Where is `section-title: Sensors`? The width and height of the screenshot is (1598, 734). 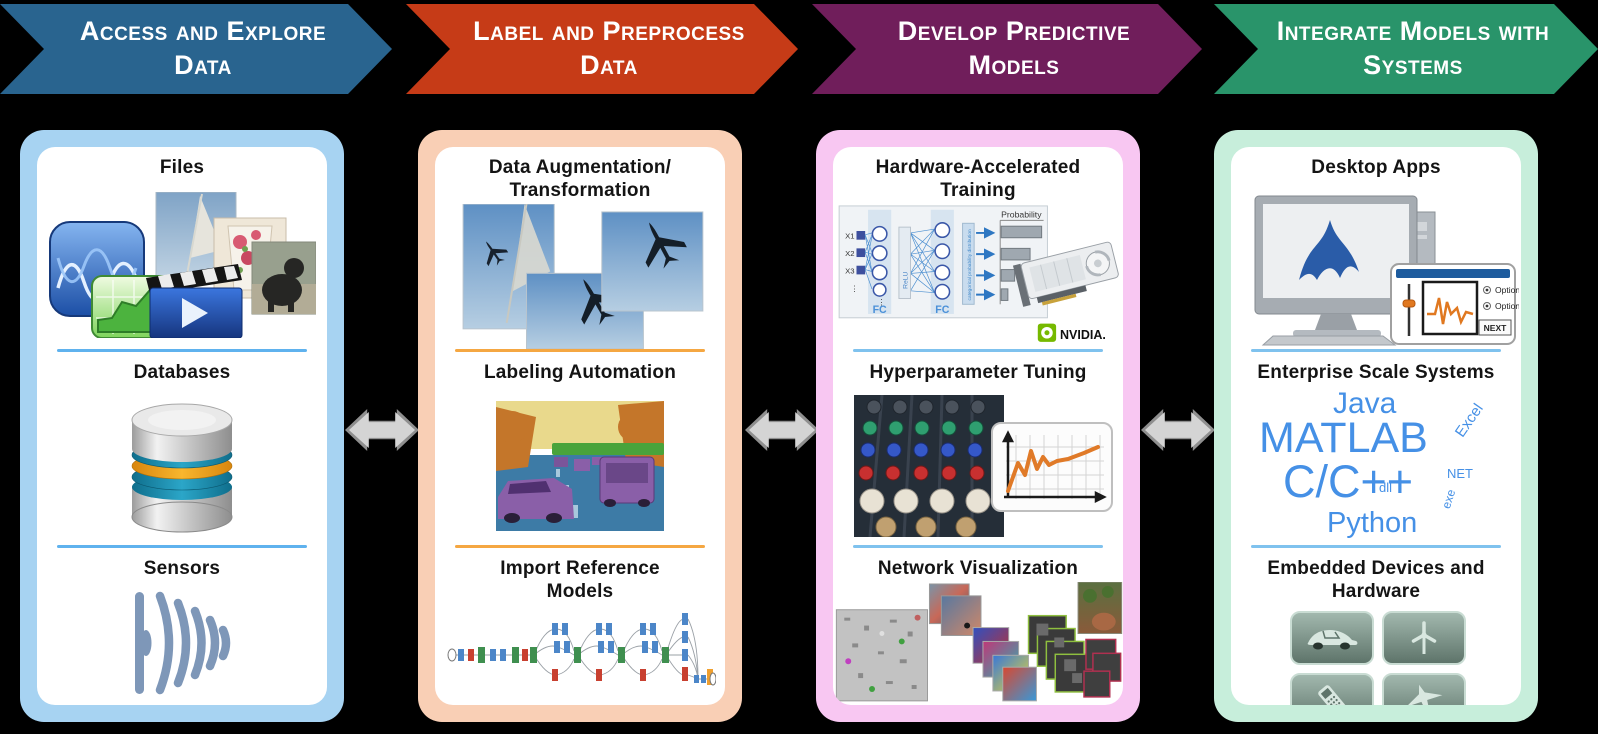
section-title: Sensors is located at coordinates (182, 568).